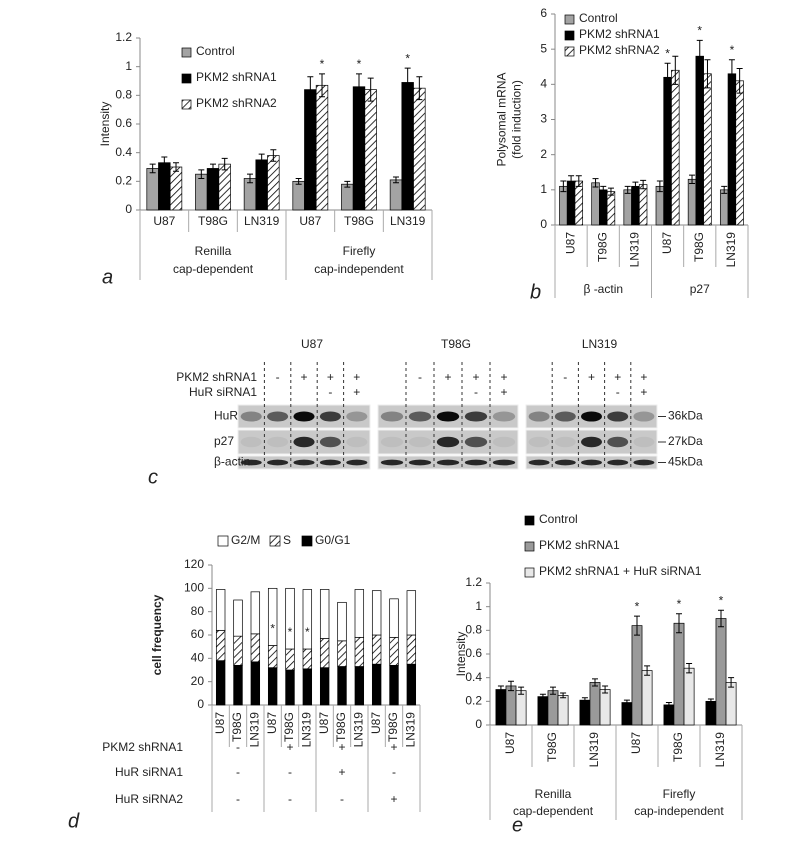 This screenshot has height=841, width=800. Describe the element at coordinates (307, 541) in the screenshot. I see `legend-swatch` at that location.